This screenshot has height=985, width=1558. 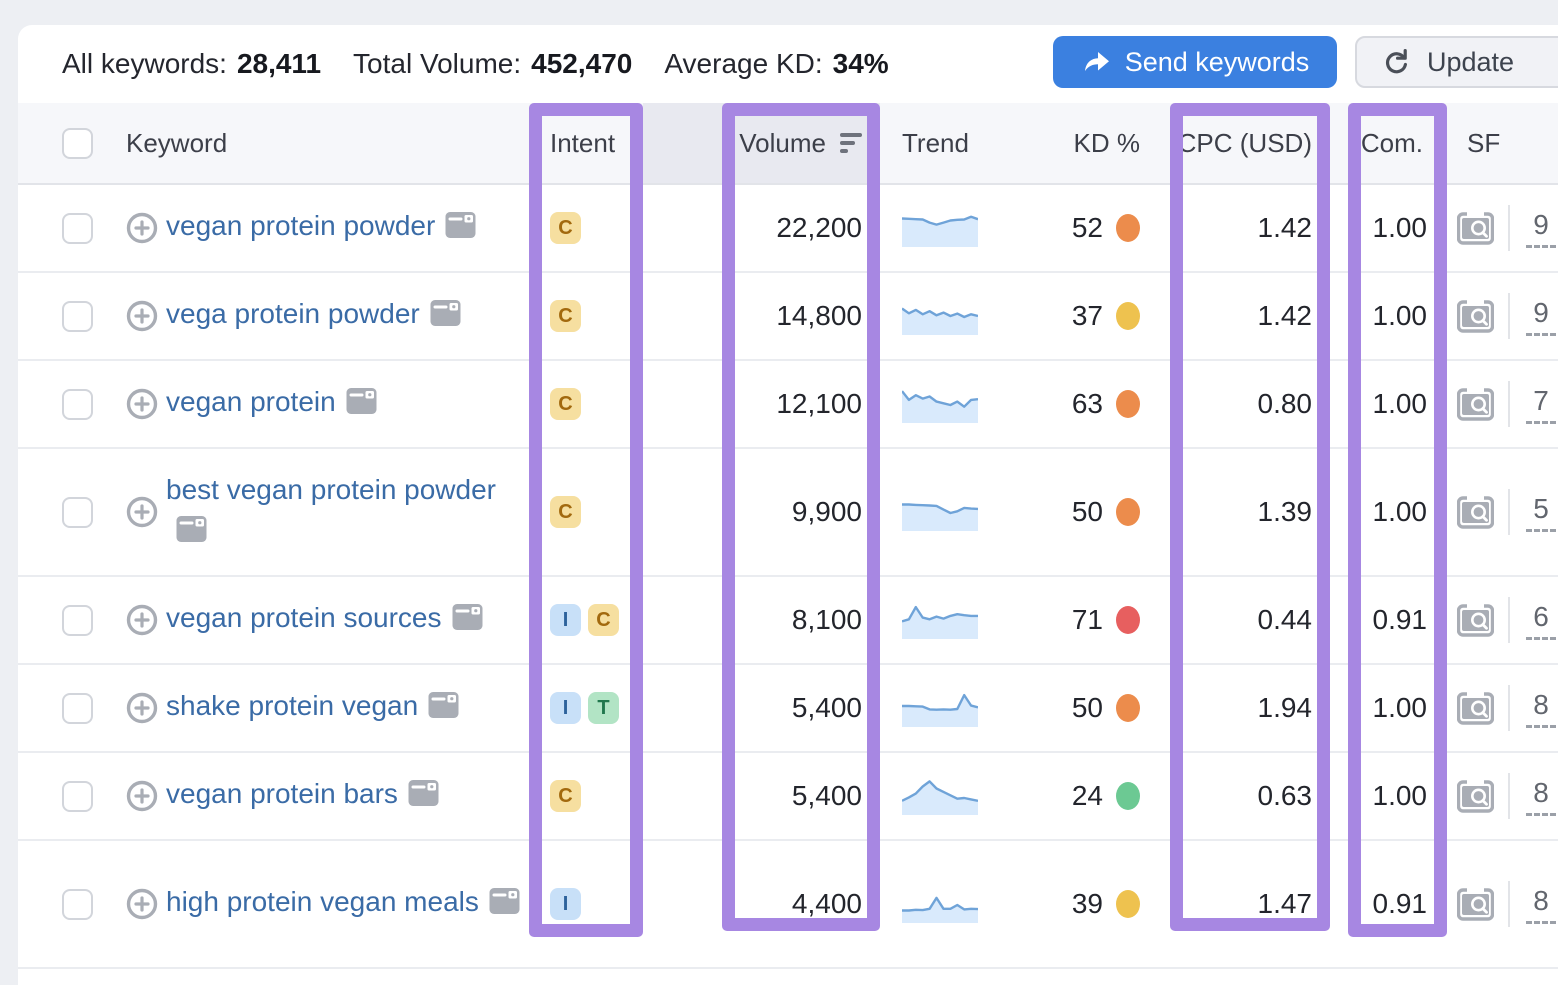 I want to click on table-row: vegan protein C 12,100 63 0.80 1.00, so click(x=788, y=405).